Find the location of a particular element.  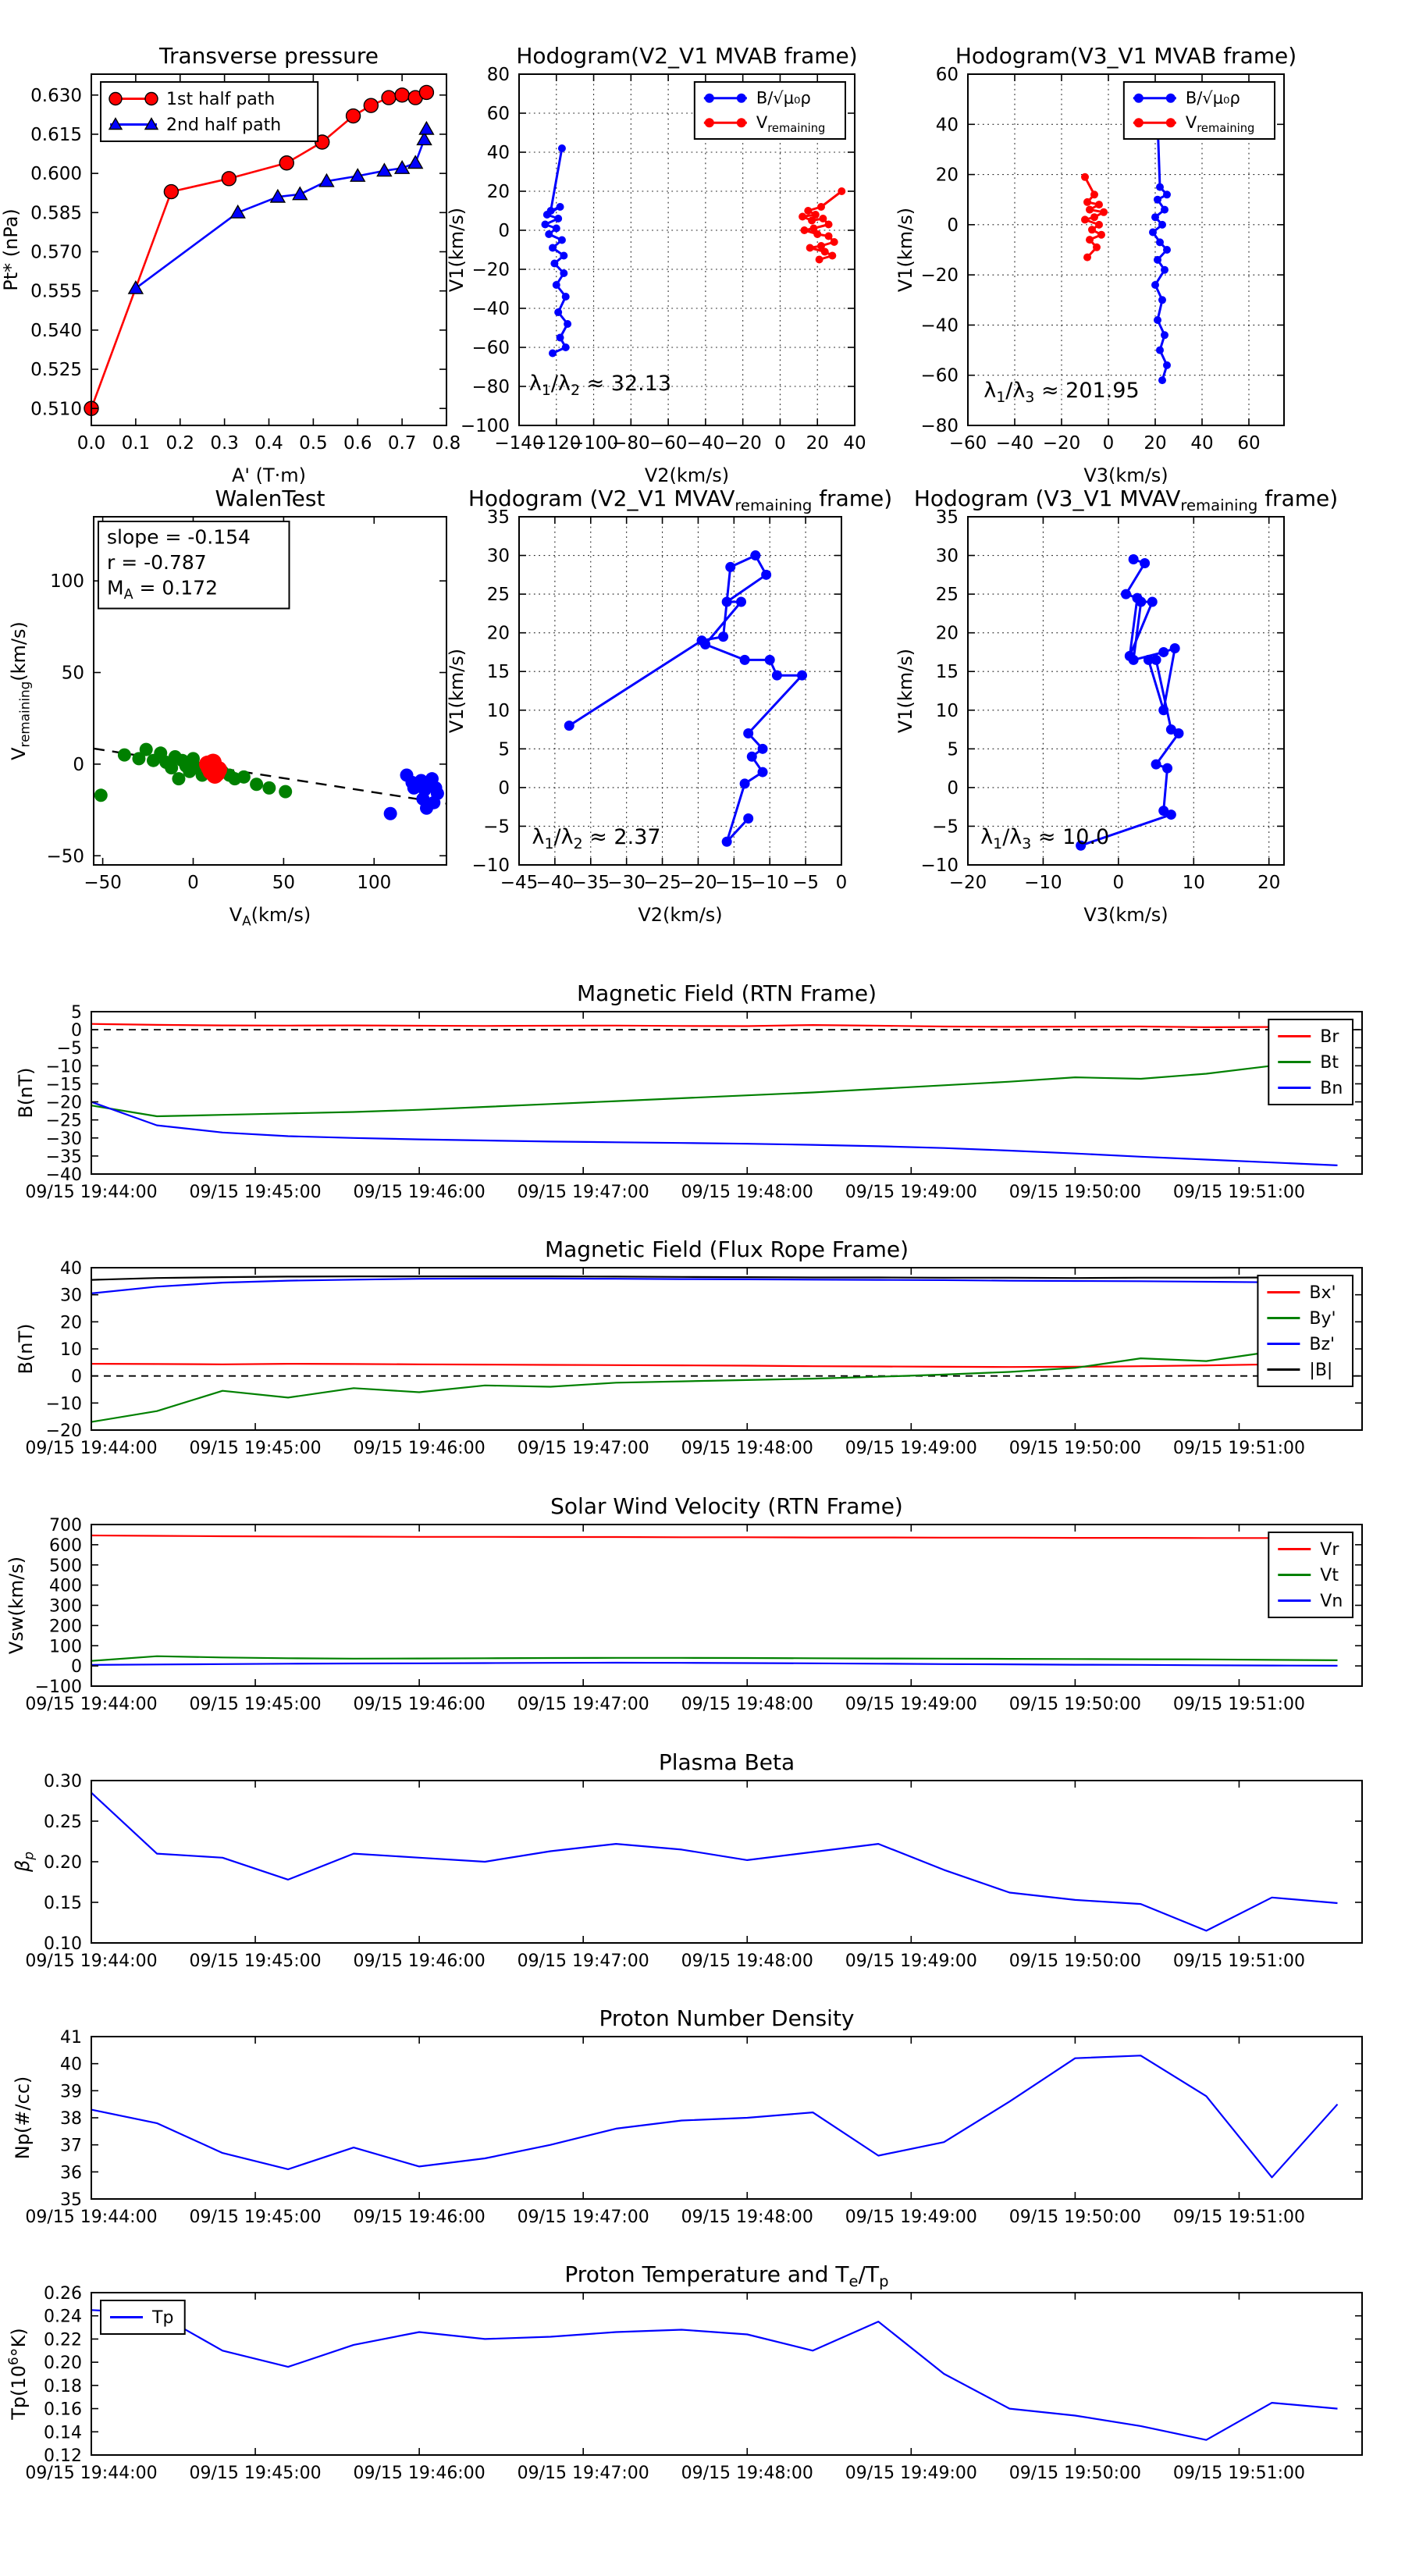

svg-text: 200 is located at coordinates (65, 1626).